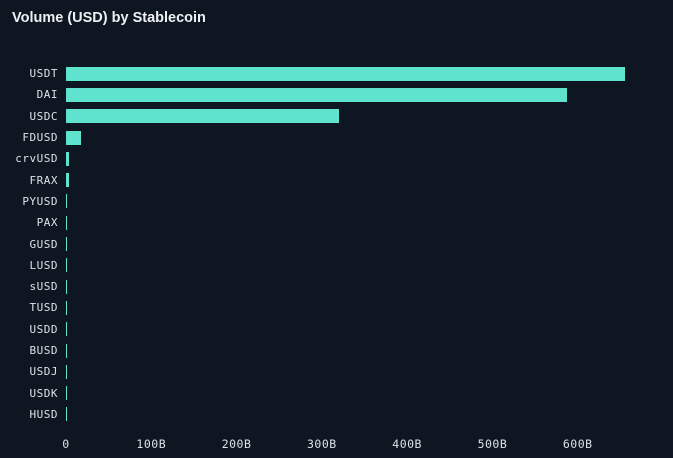 The height and width of the screenshot is (458, 673). I want to click on bar-row: HUSD, so click(335, 414).